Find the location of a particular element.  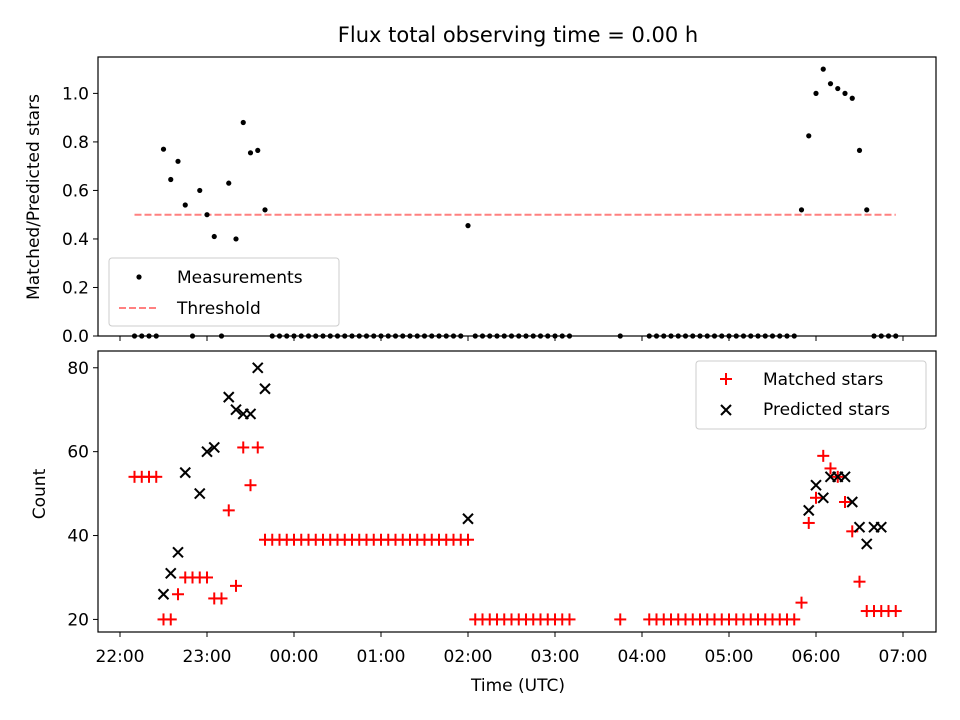

top-ytick-label: 0.8 is located at coordinates (75, 143).